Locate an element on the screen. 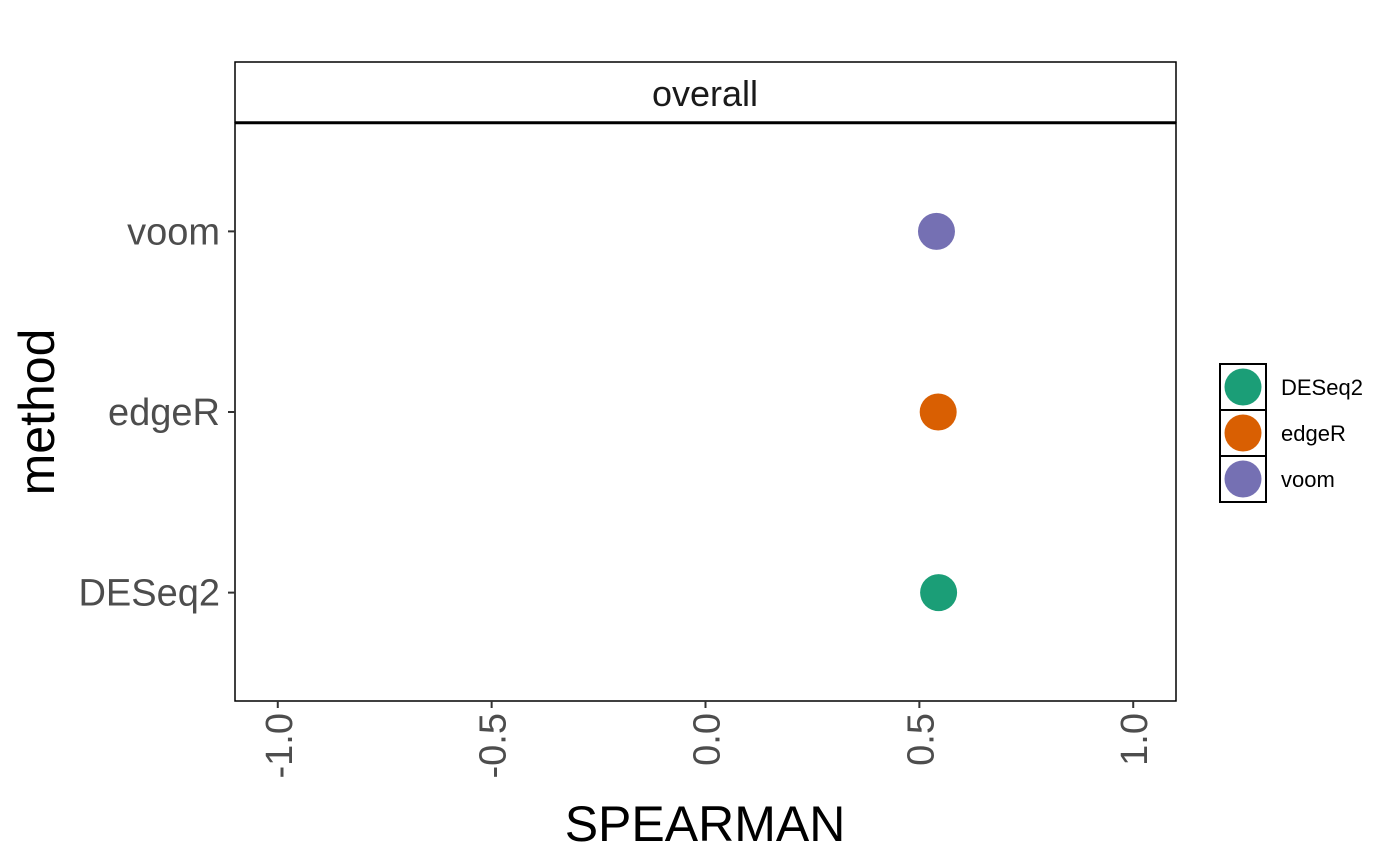  legend-swatch-edgeR is located at coordinates (1243, 433).